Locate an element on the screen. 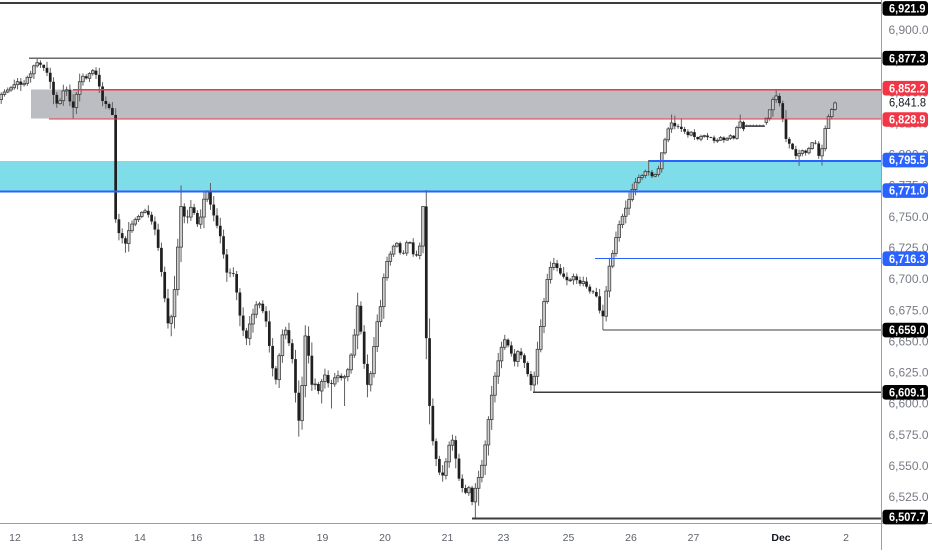 This screenshot has height=555, width=932. svg-text: 6,507.7 is located at coordinates (907, 517).